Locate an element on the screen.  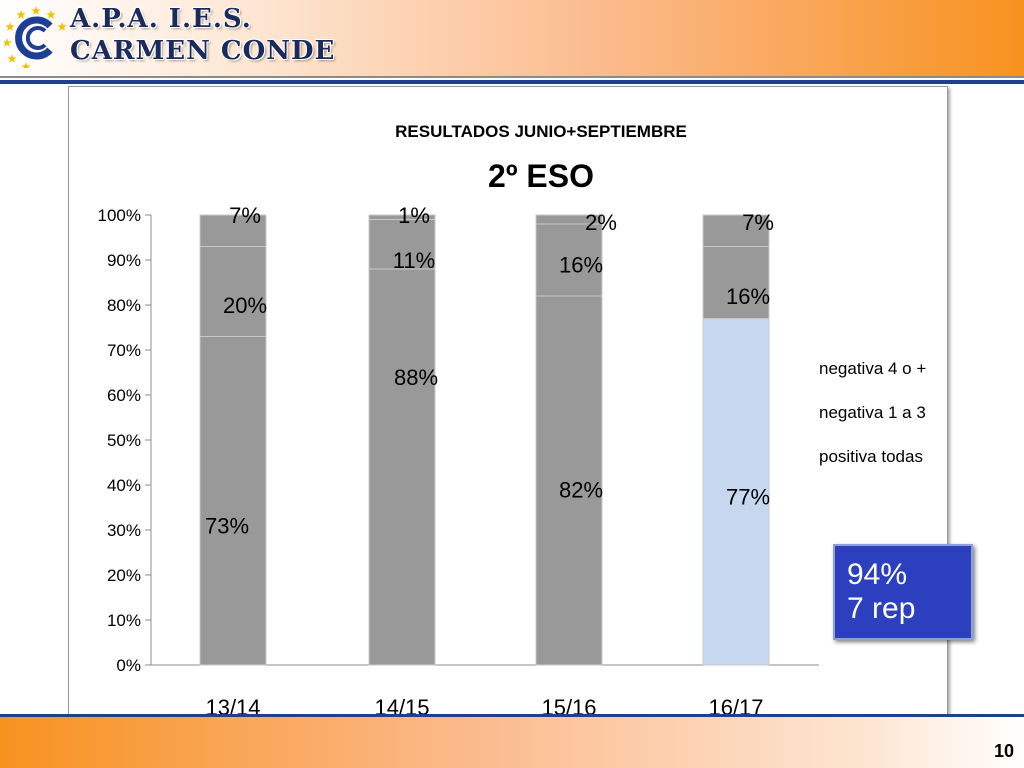
y-tick-label: 10% is located at coordinates (124, 620).